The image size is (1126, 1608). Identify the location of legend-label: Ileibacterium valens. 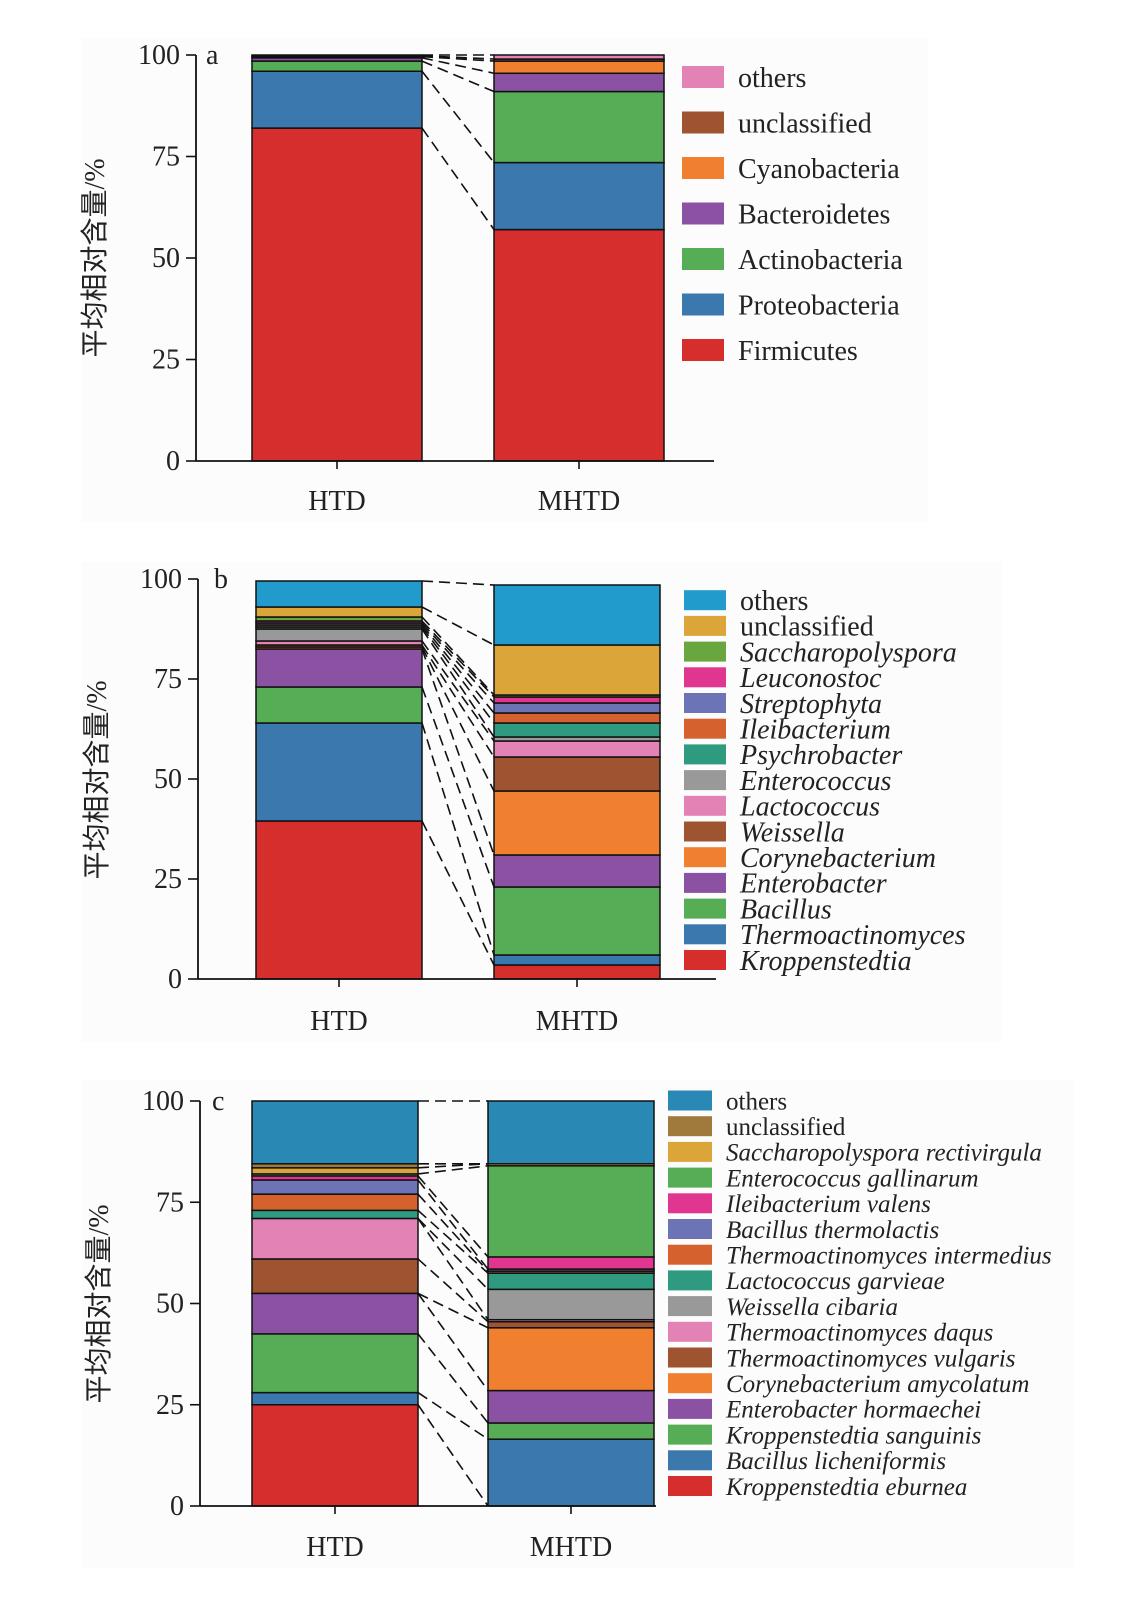
(828, 1204).